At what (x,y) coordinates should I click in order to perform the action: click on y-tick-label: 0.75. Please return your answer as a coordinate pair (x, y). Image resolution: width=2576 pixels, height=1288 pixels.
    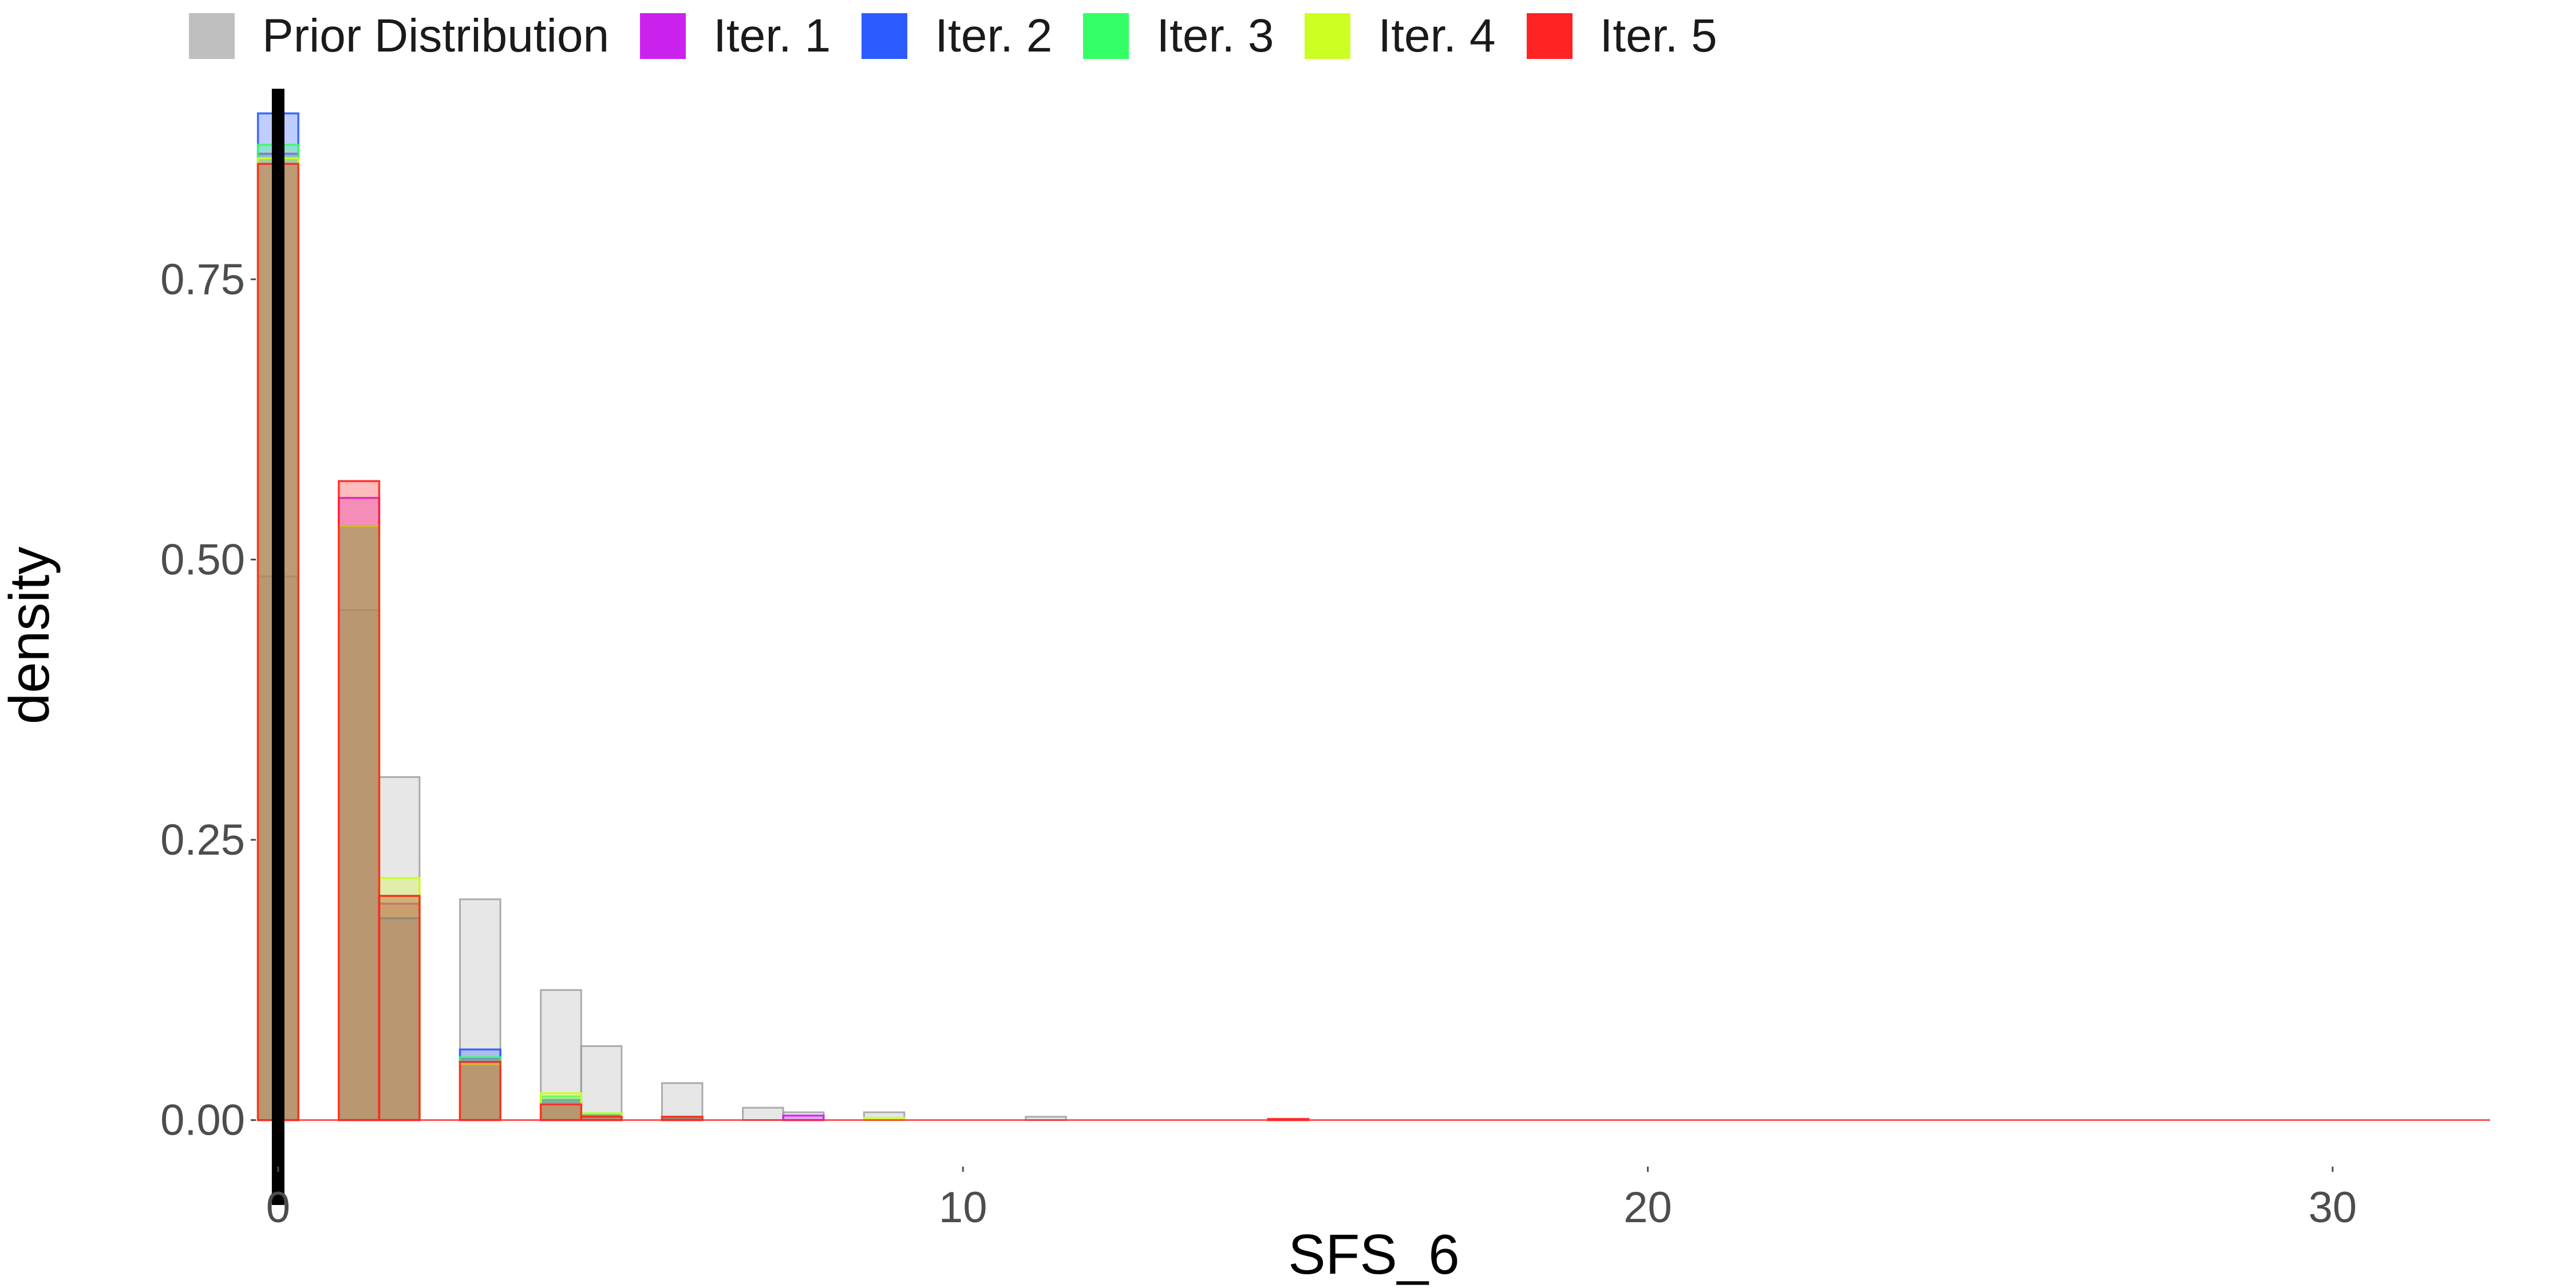
    Looking at the image, I should click on (202, 279).